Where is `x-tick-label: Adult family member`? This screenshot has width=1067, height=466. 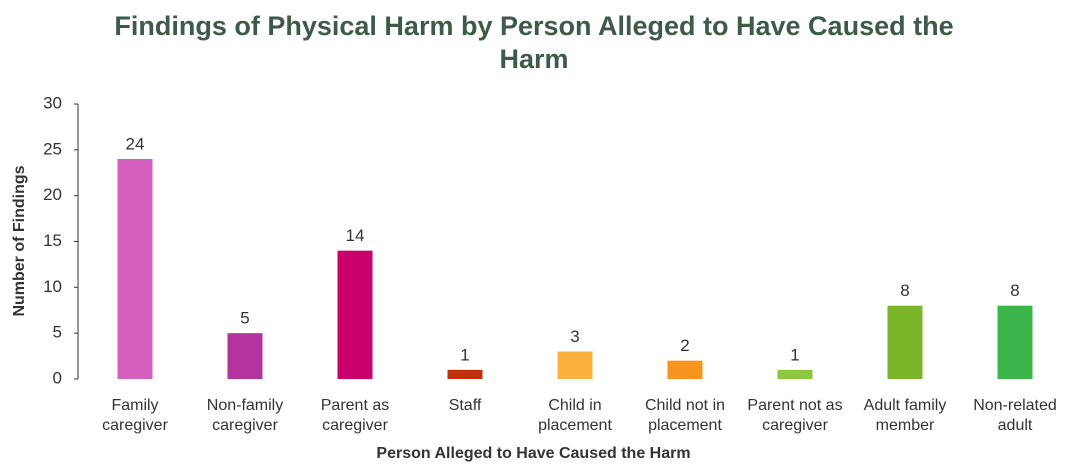 x-tick-label: Adult family member is located at coordinates (905, 415).